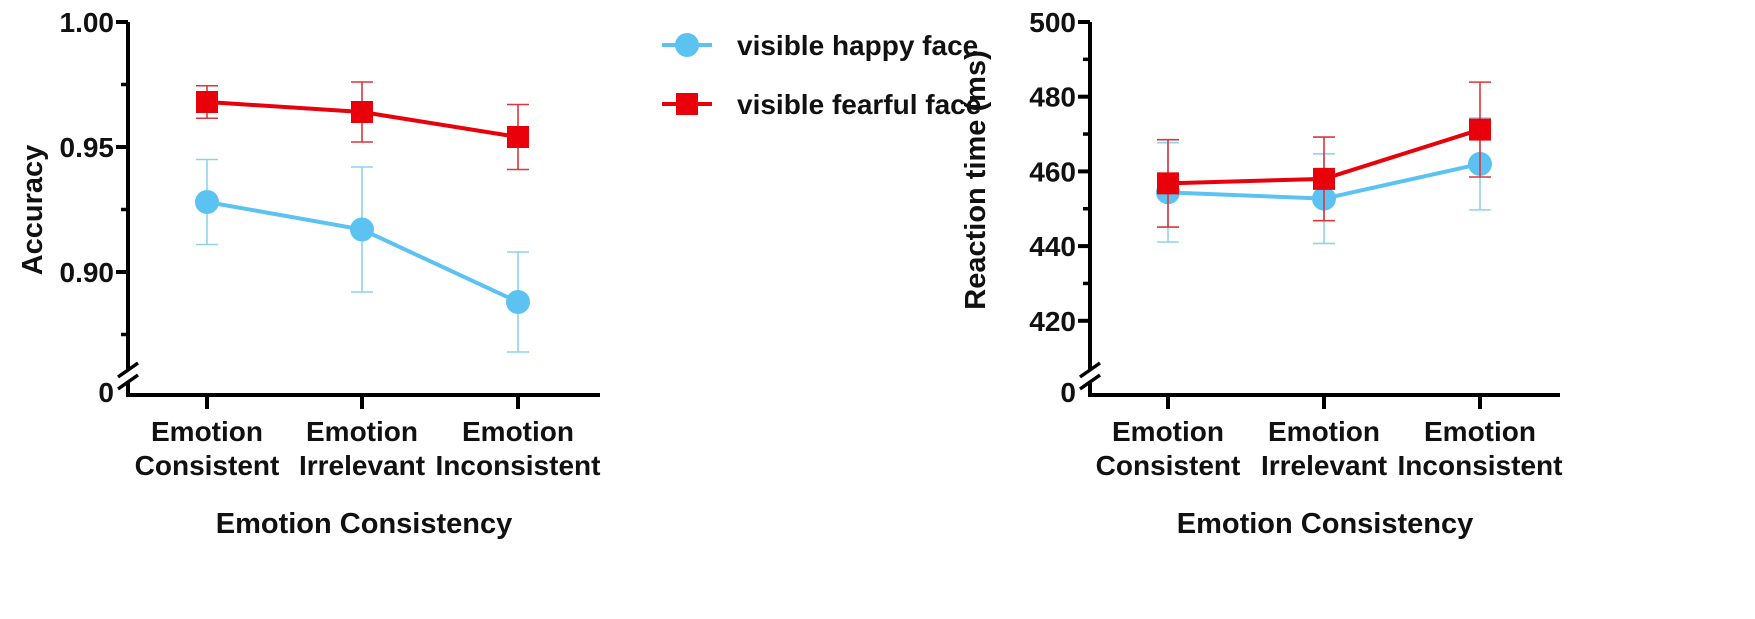  Describe the element at coordinates (87, 147) in the screenshot. I see `y-tick-label: 0.95` at that location.